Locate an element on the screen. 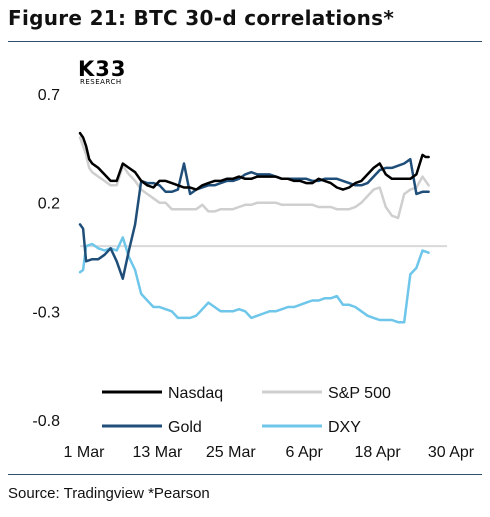 The height and width of the screenshot is (517, 490). x-tick-label: 25 Mar is located at coordinates (231, 452).